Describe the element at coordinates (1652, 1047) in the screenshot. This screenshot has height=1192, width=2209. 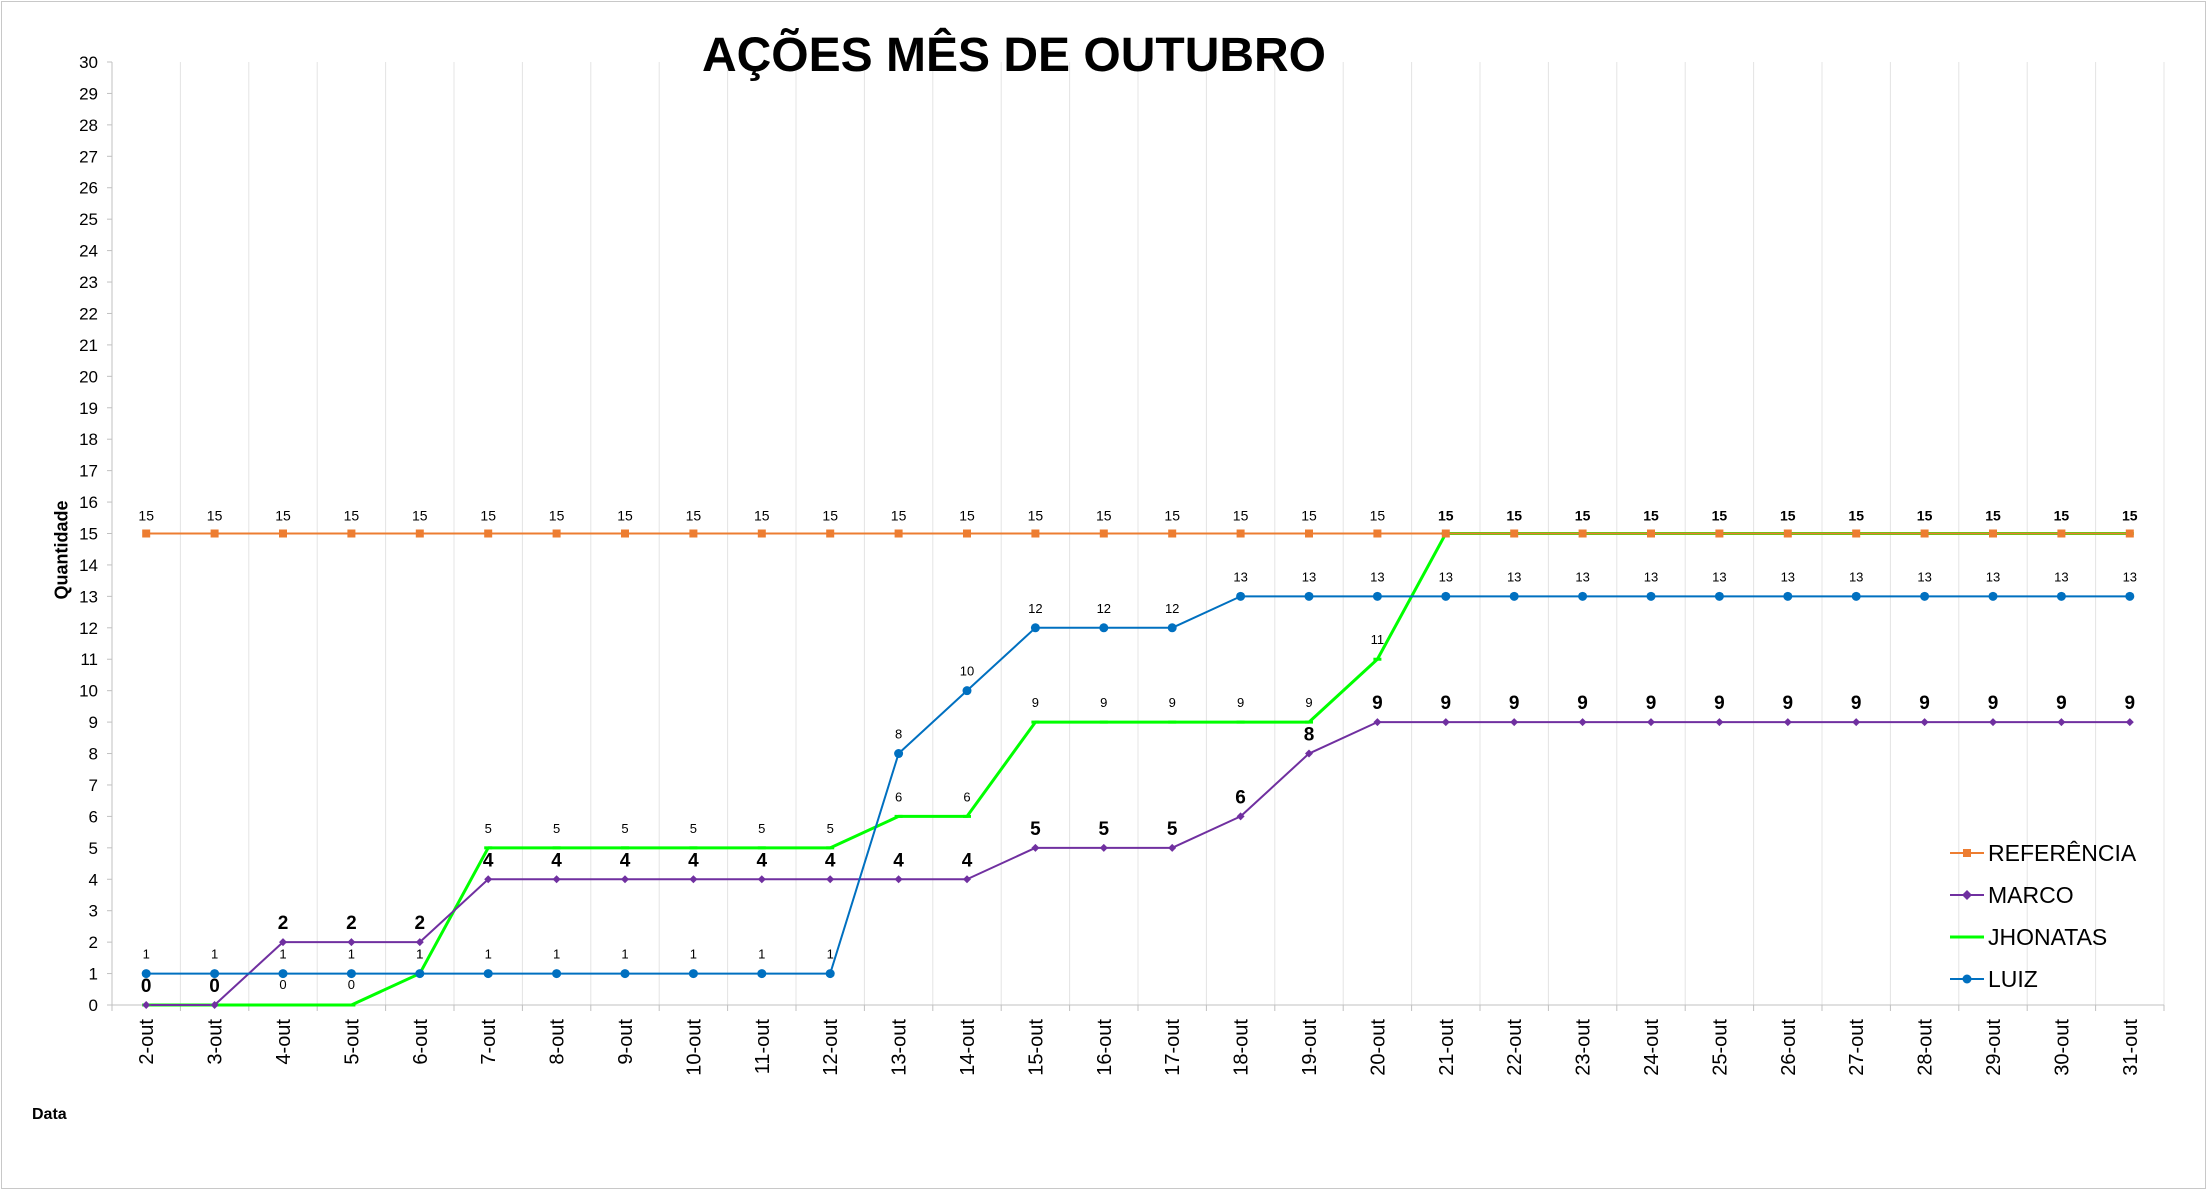
I see `x-tick-label: 24-out` at that location.